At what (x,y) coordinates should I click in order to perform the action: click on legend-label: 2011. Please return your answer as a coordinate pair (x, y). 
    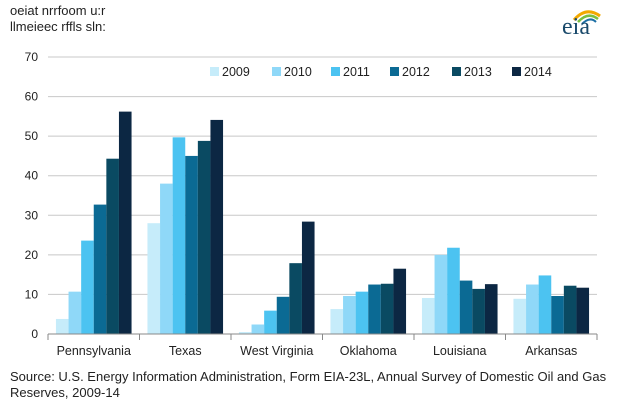
    Looking at the image, I should click on (356, 72).